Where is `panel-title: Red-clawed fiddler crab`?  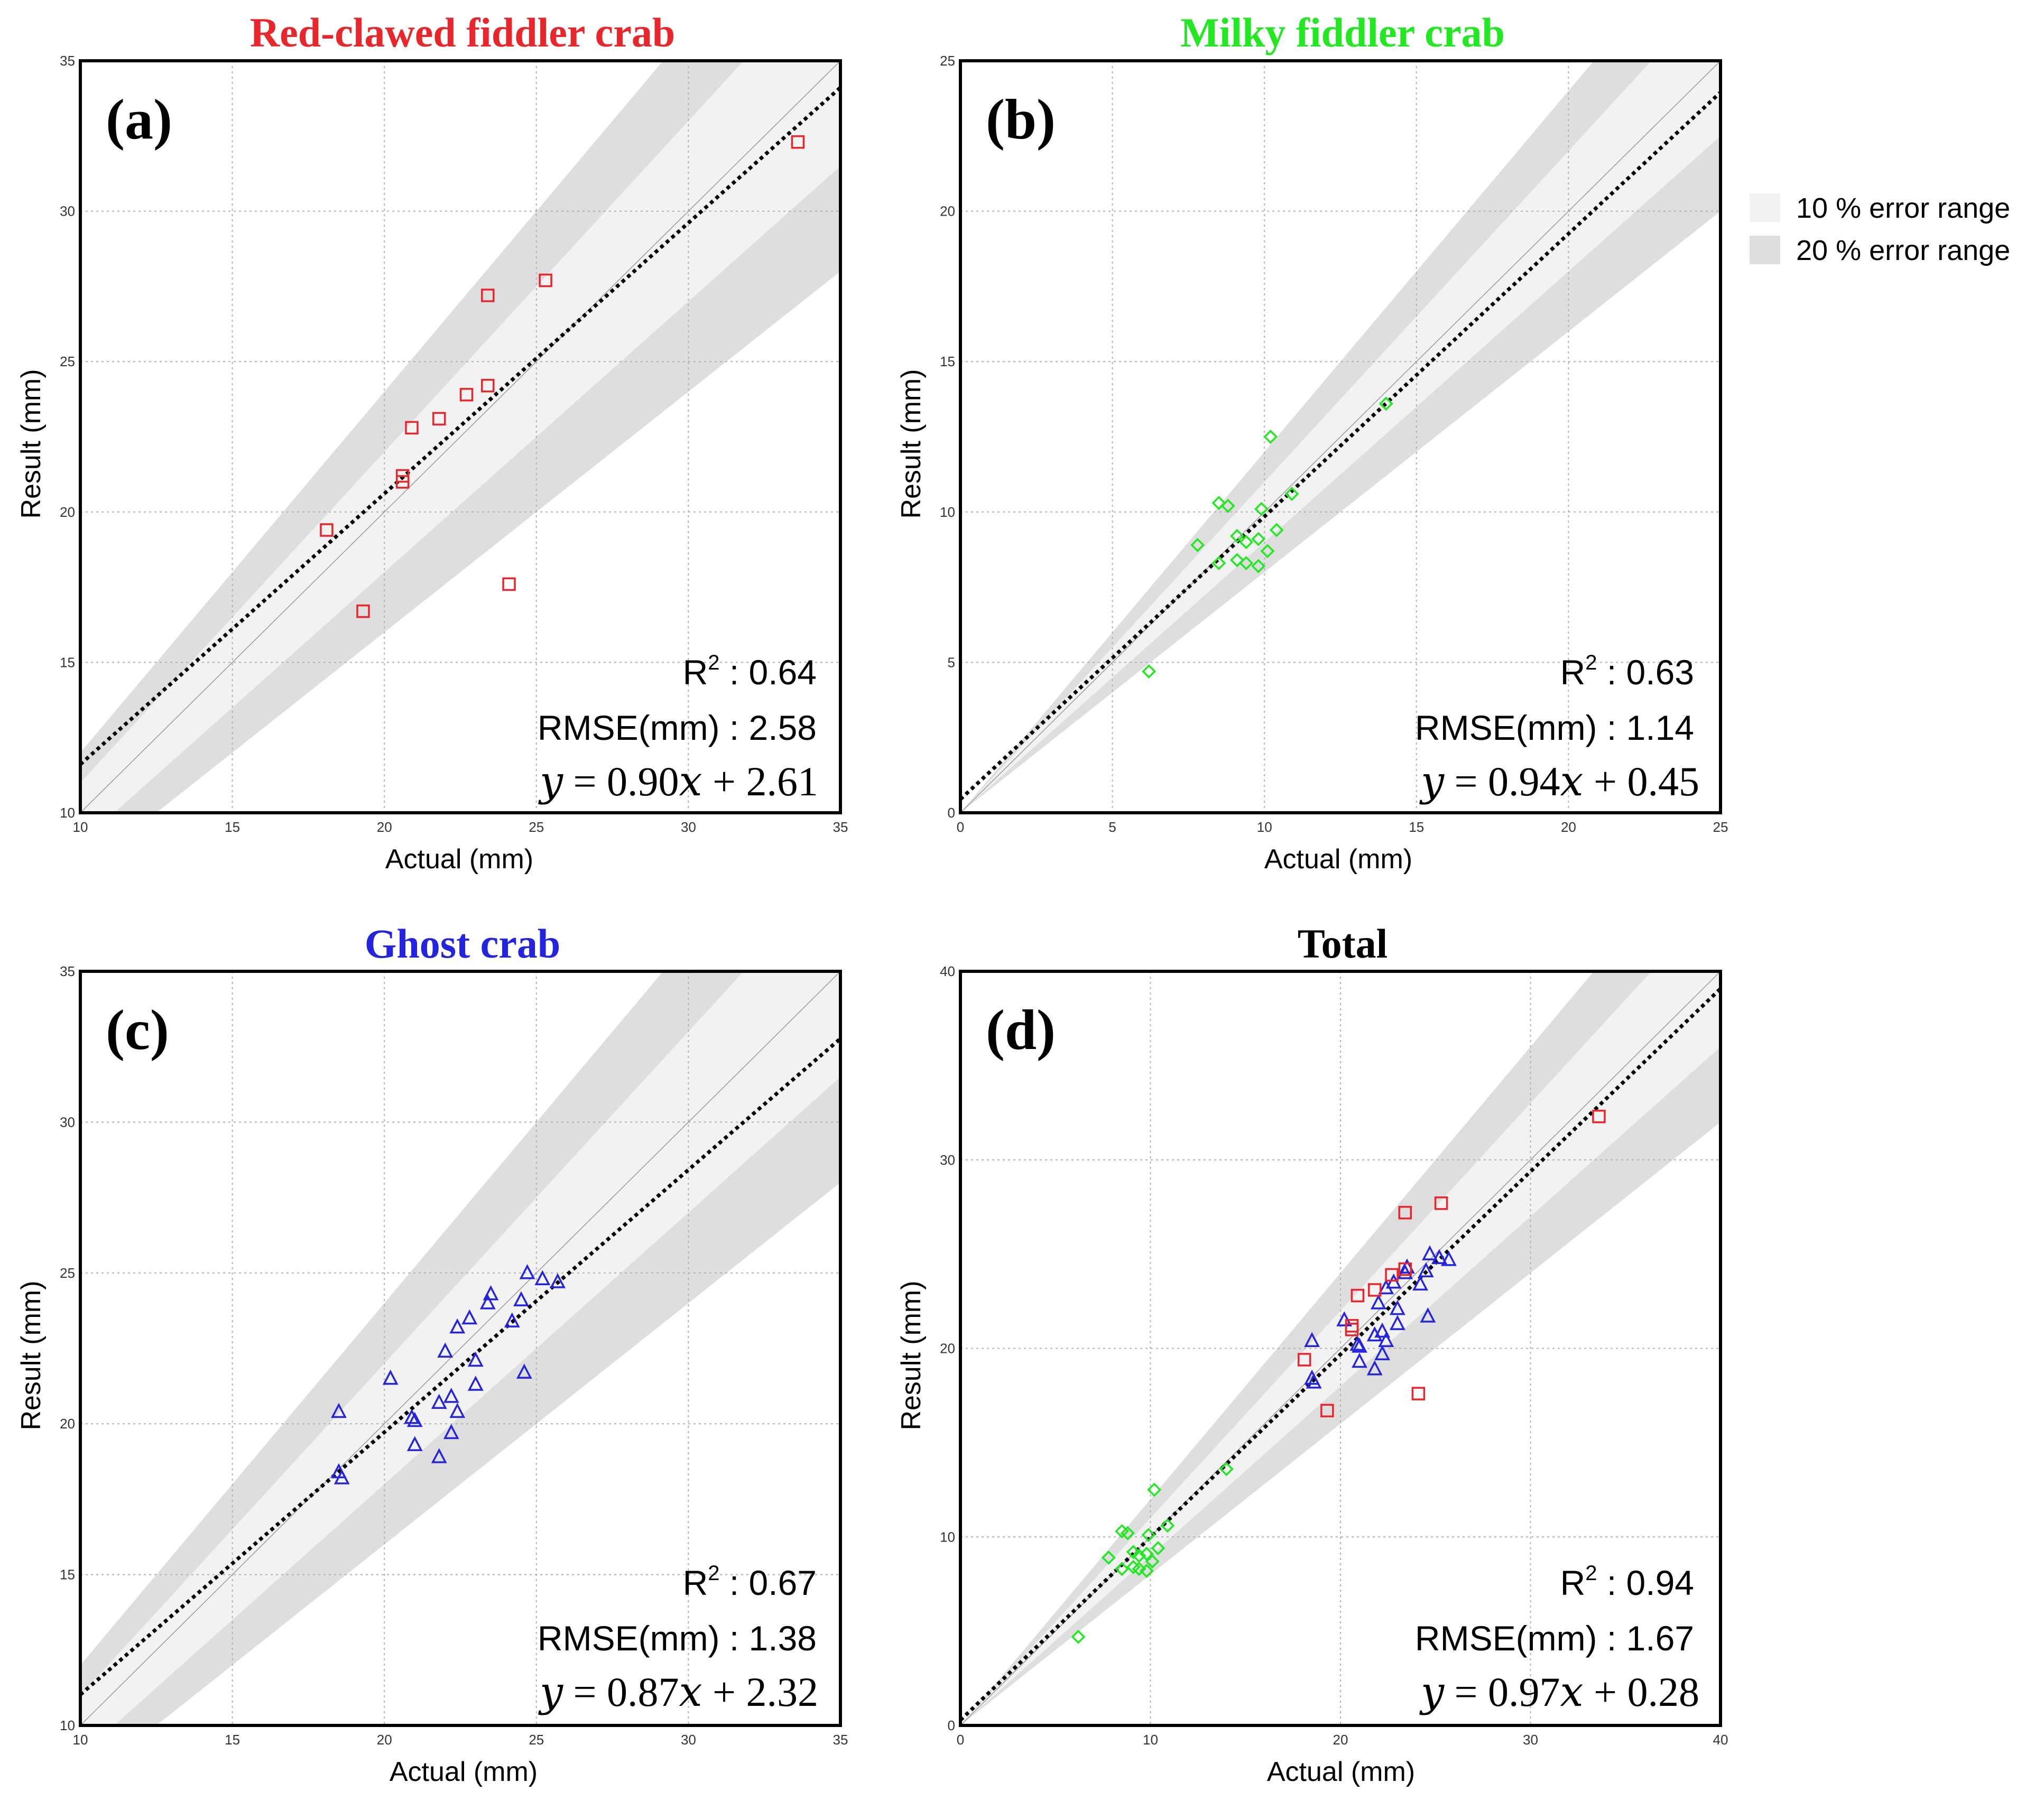
panel-title: Red-clawed fiddler crab is located at coordinates (462, 32).